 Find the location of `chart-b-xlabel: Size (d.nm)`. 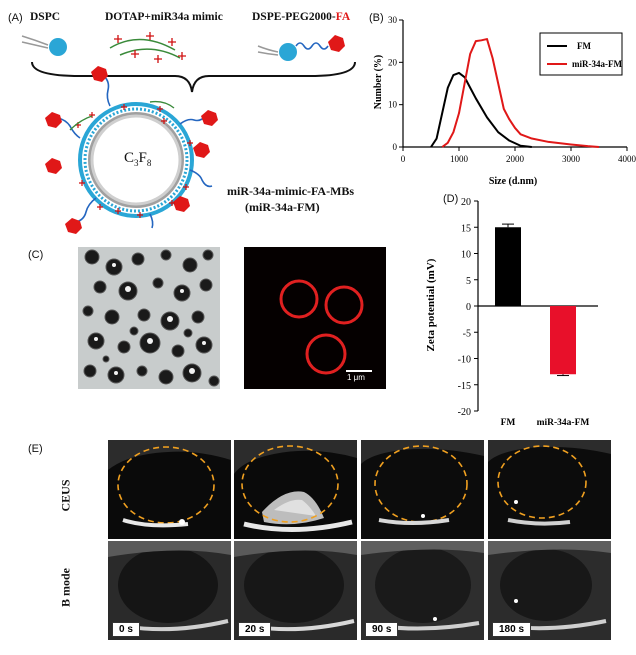

chart-b-xlabel: Size (d.nm) is located at coordinates (513, 181).